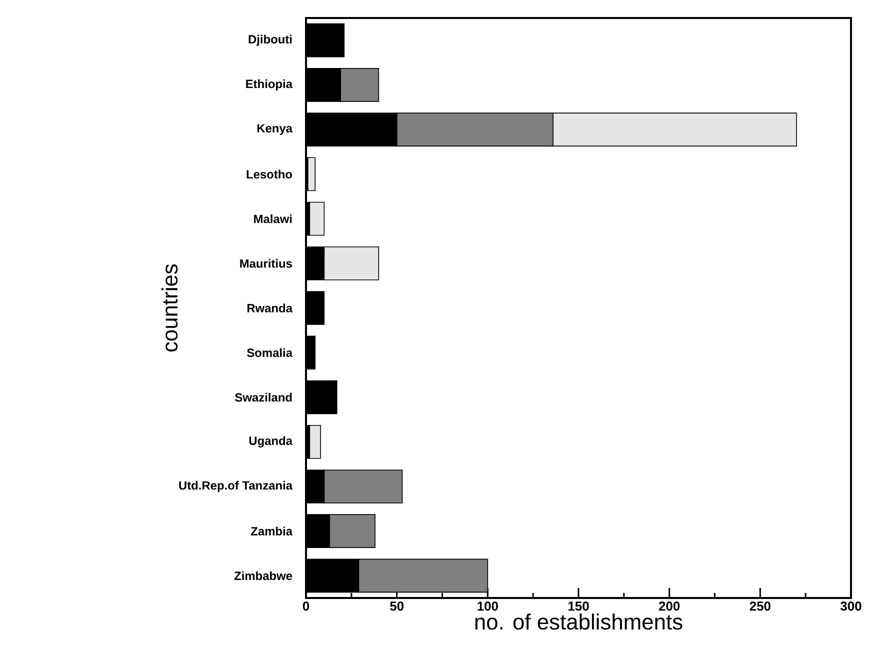 The width and height of the screenshot is (877, 666). Describe the element at coordinates (271, 531) in the screenshot. I see `y-tick-label: Zambia` at that location.